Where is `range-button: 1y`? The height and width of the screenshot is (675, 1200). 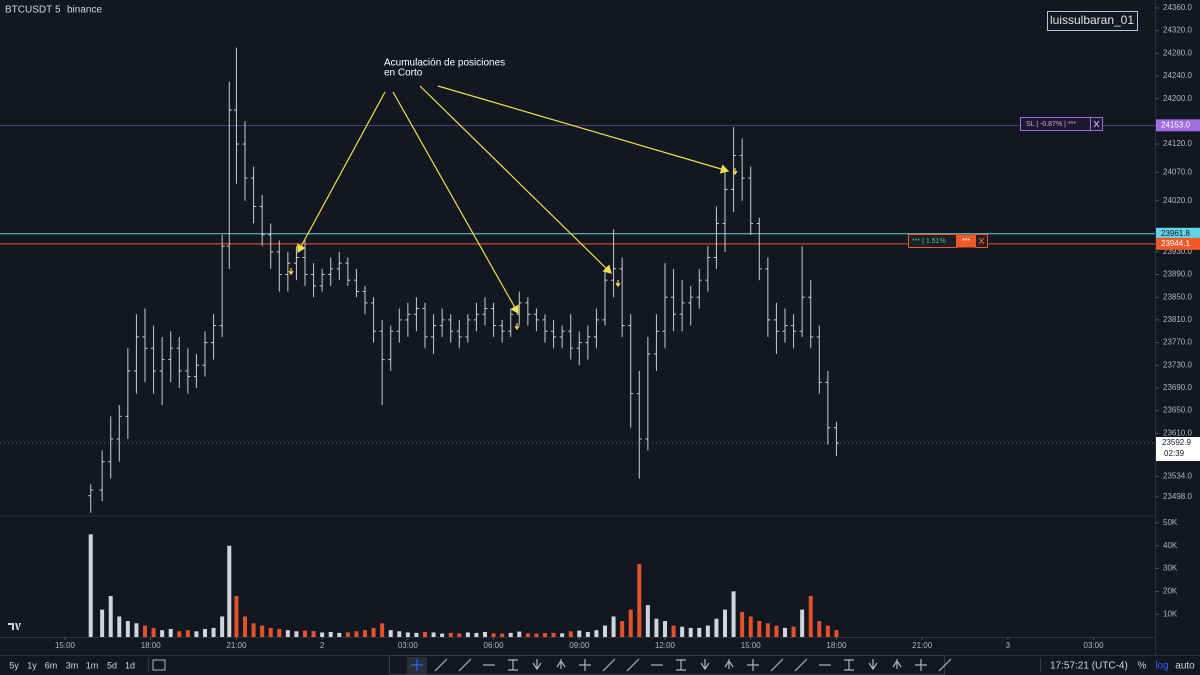
range-button: 1y is located at coordinates (32, 665).